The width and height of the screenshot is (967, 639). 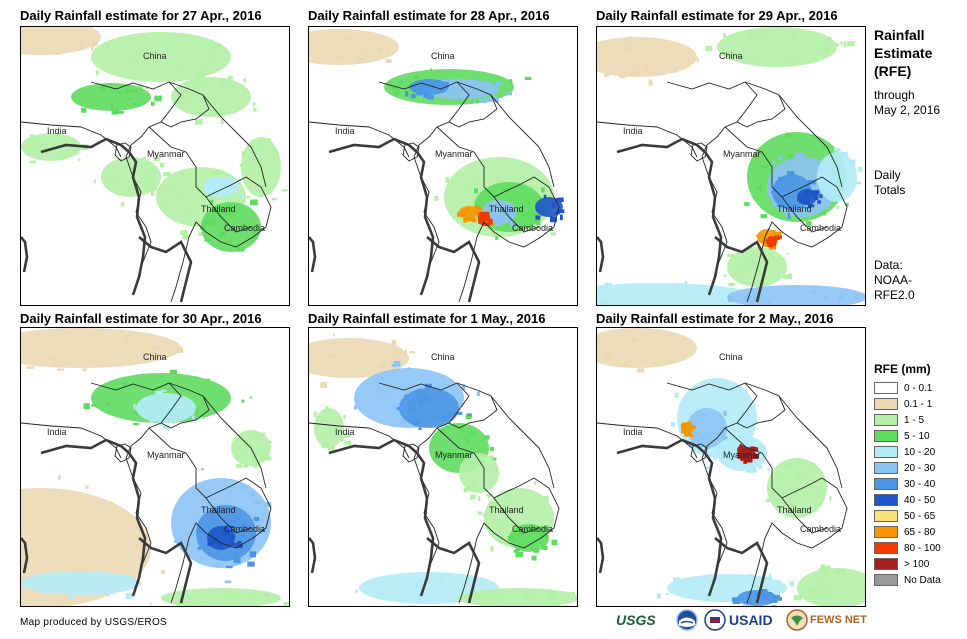 I want to click on label-myanmar: Myanmar, so click(x=454, y=154).